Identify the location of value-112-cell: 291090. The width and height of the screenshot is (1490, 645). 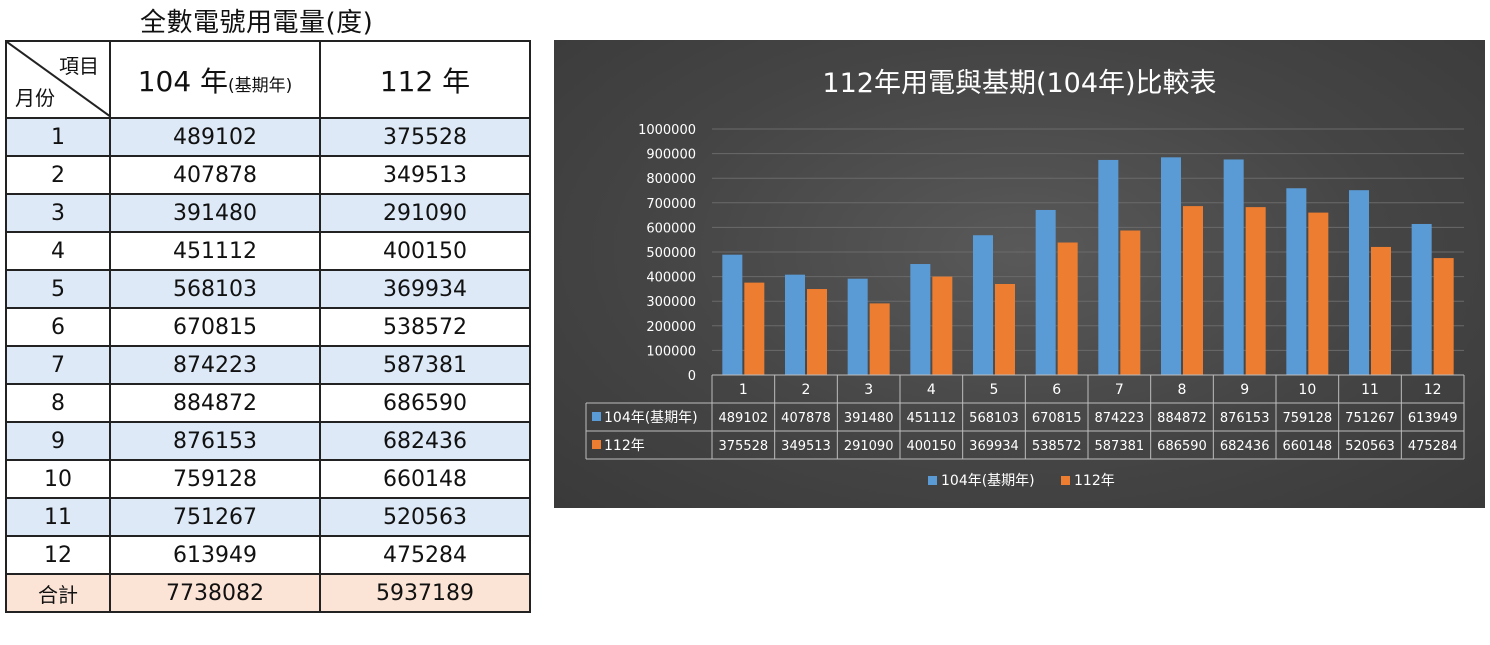
(425, 213).